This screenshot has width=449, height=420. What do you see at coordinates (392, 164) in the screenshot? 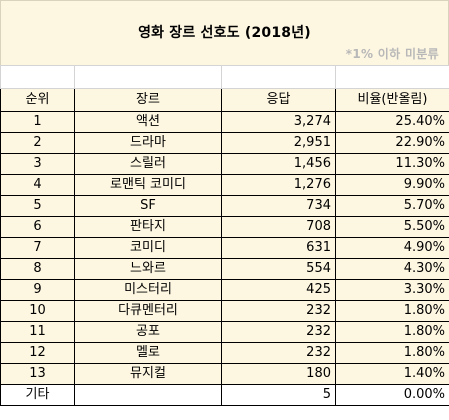
I see `ratio-cell: 11.30%` at bounding box center [392, 164].